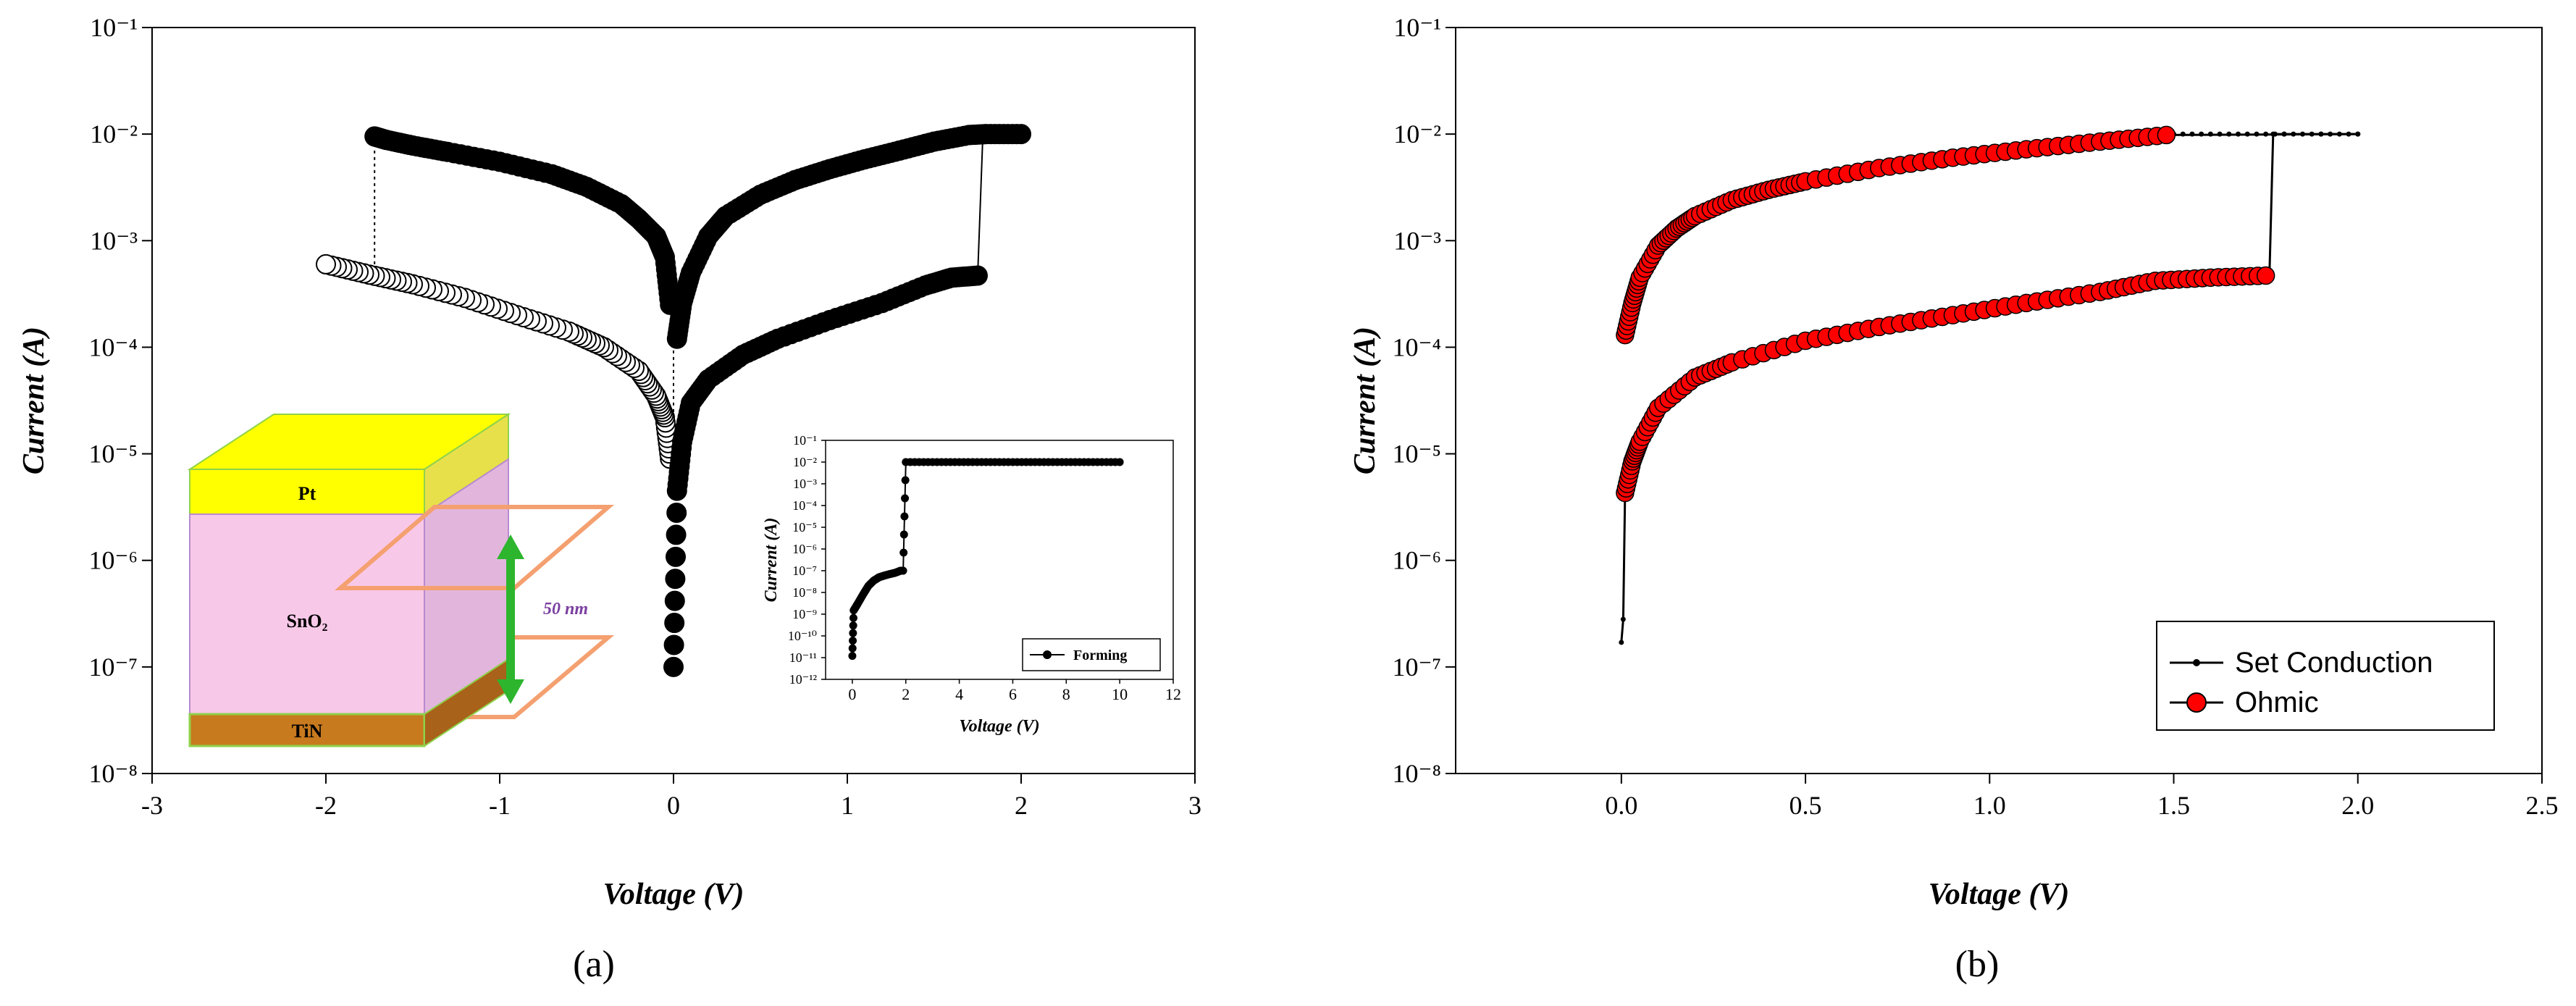 The width and height of the screenshot is (2576, 1006). Describe the element at coordinates (2166, 135) in the screenshot. I see `ohmic-point` at that location.